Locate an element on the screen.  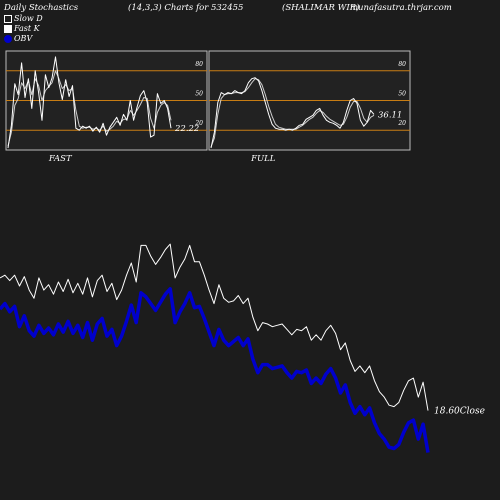
legend-item-obv: OBV is located at coordinates (18, 38).